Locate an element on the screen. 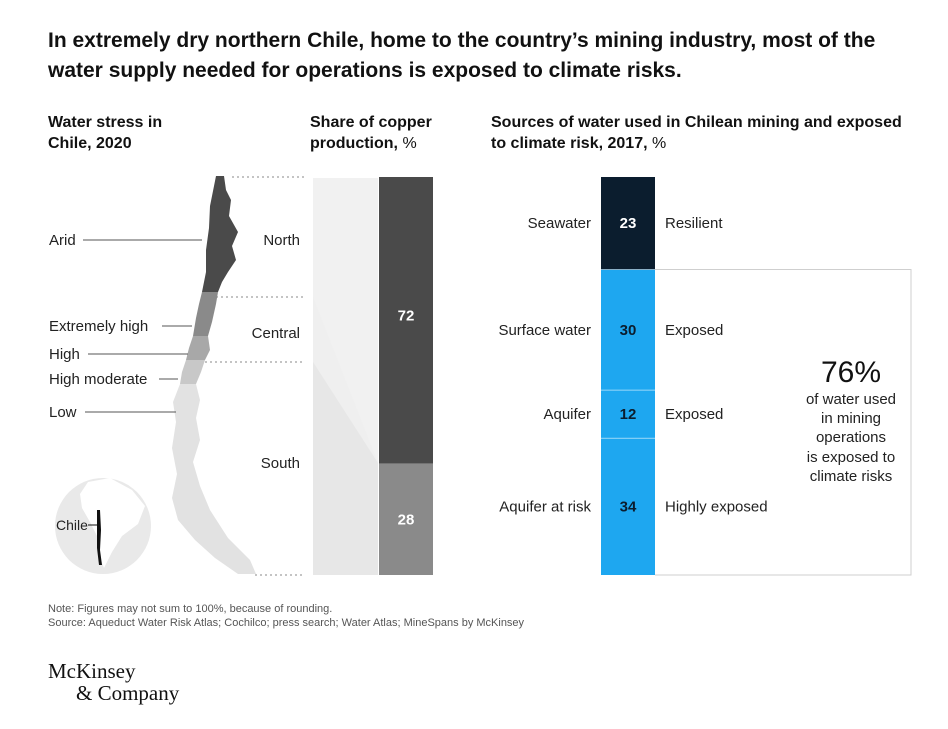 This screenshot has width=948, height=729. water-value-label-seawater: 23 is located at coordinates (628, 223).